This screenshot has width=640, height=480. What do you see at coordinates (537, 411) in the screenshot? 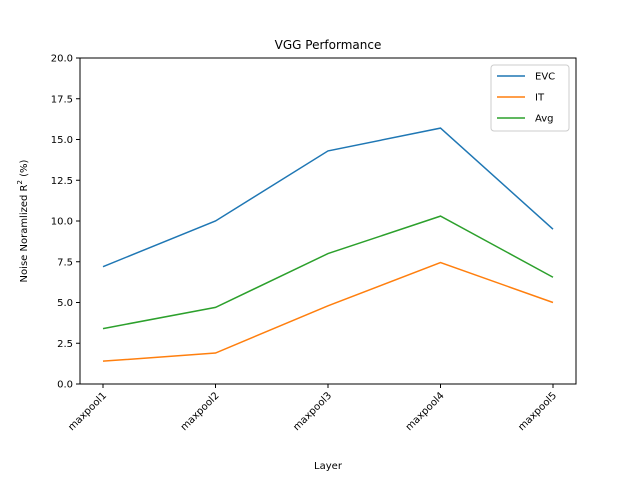
I see `x-tick-label: maxpool5` at bounding box center [537, 411].